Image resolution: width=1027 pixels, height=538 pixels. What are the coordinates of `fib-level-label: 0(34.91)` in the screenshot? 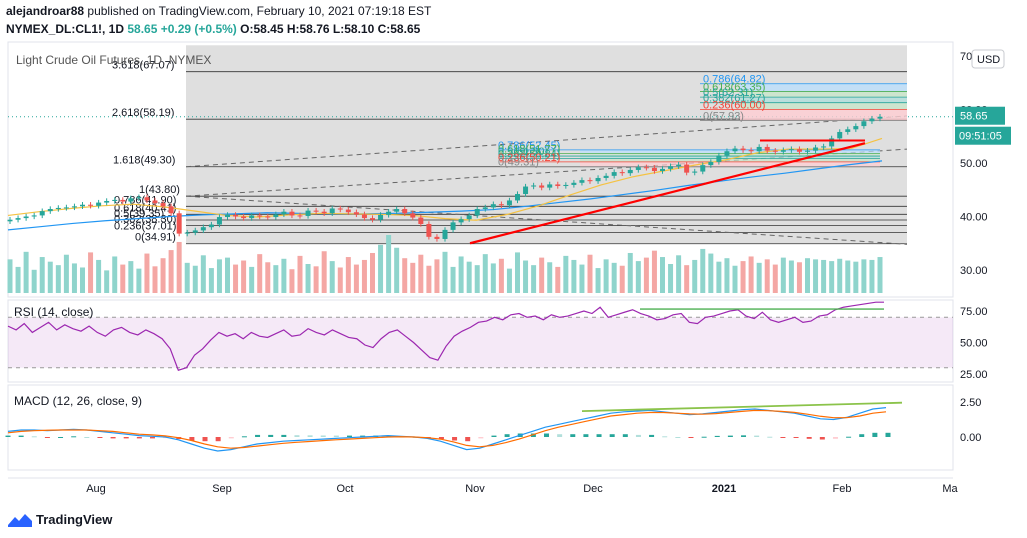 It's located at (155, 238).